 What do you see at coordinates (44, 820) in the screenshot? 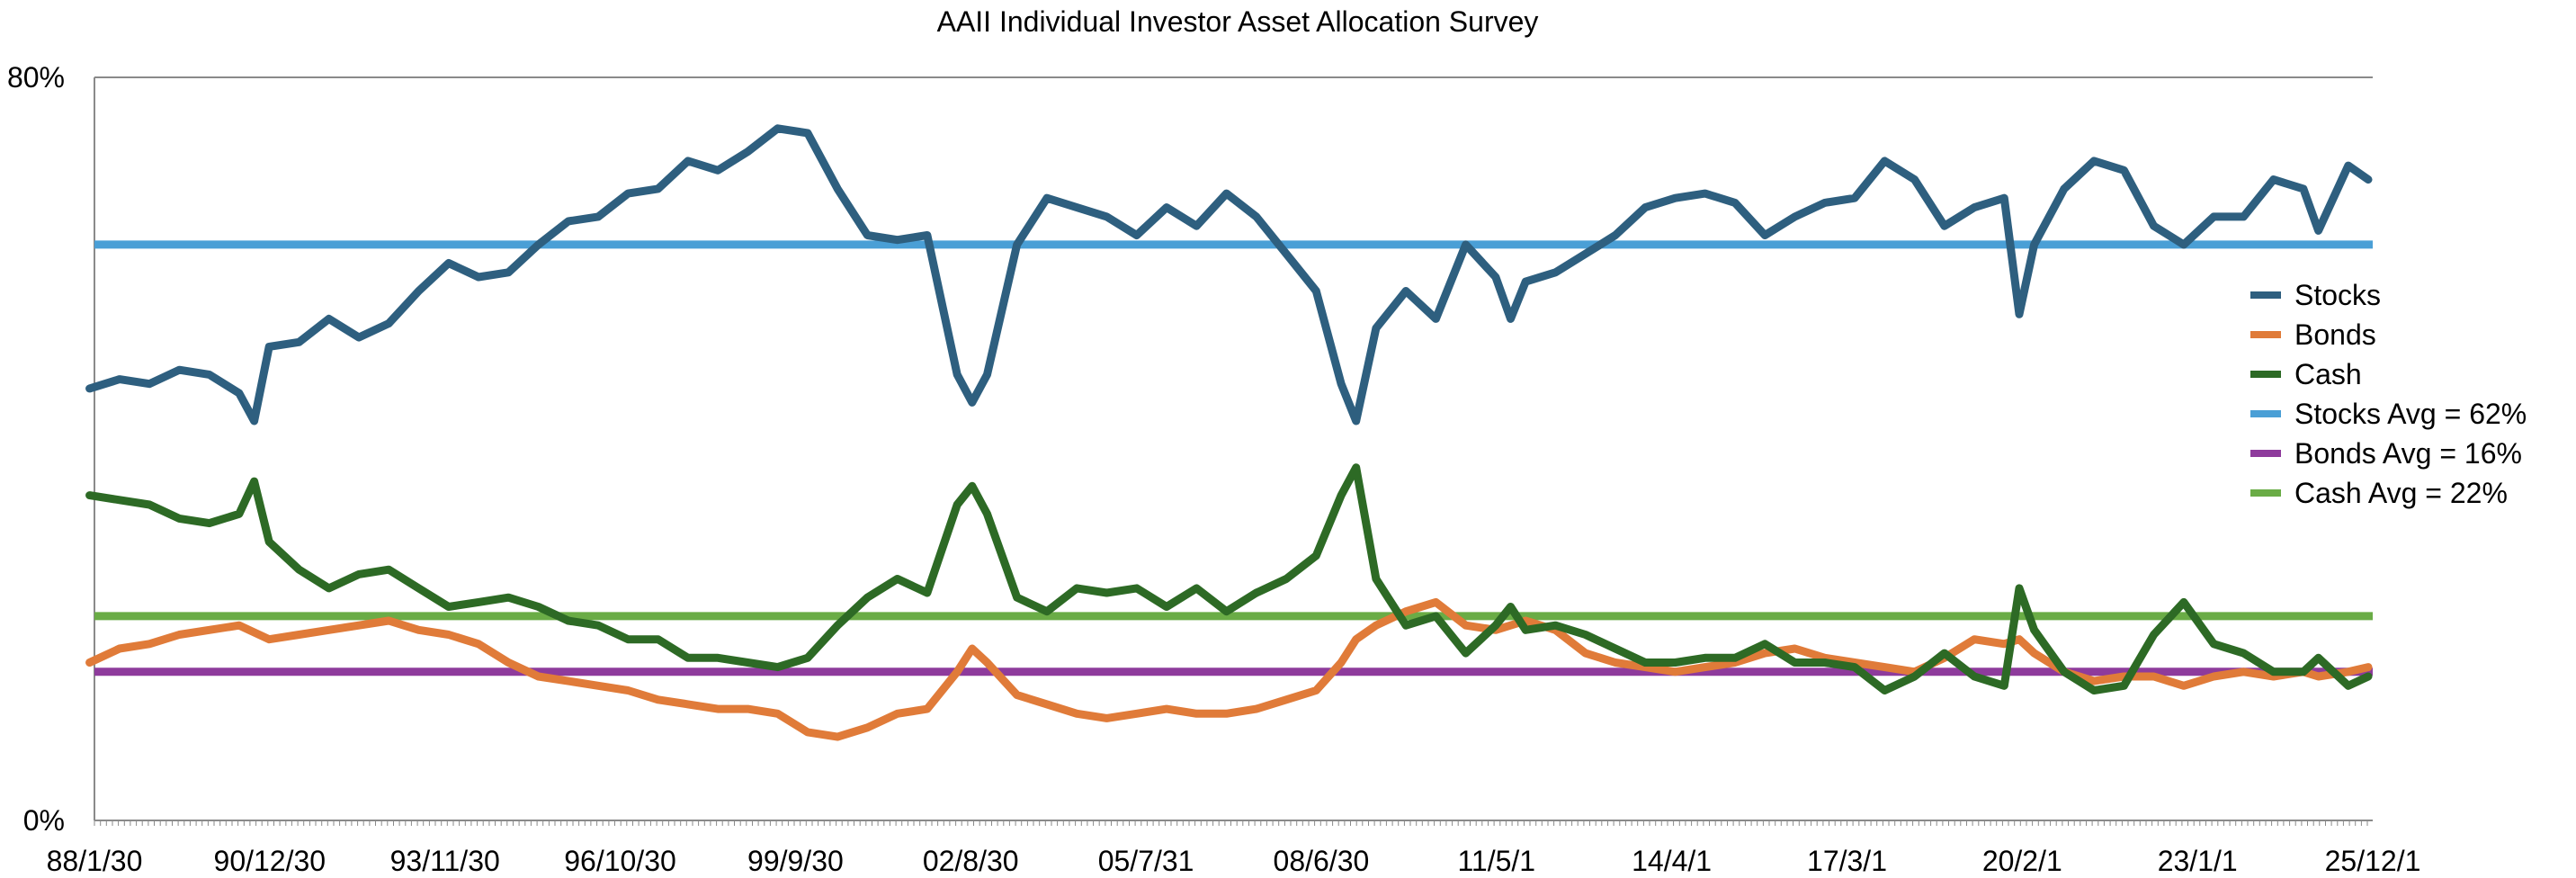
I see `y-tick-label: 0%` at bounding box center [44, 820].